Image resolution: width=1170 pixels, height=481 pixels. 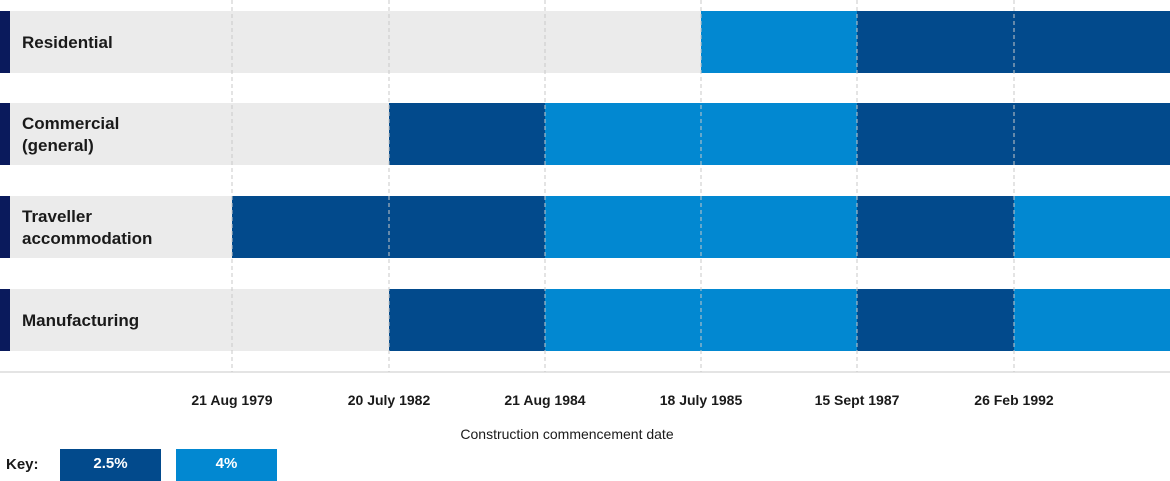 I want to click on legend-item-label: 2.5%, so click(x=110, y=463).